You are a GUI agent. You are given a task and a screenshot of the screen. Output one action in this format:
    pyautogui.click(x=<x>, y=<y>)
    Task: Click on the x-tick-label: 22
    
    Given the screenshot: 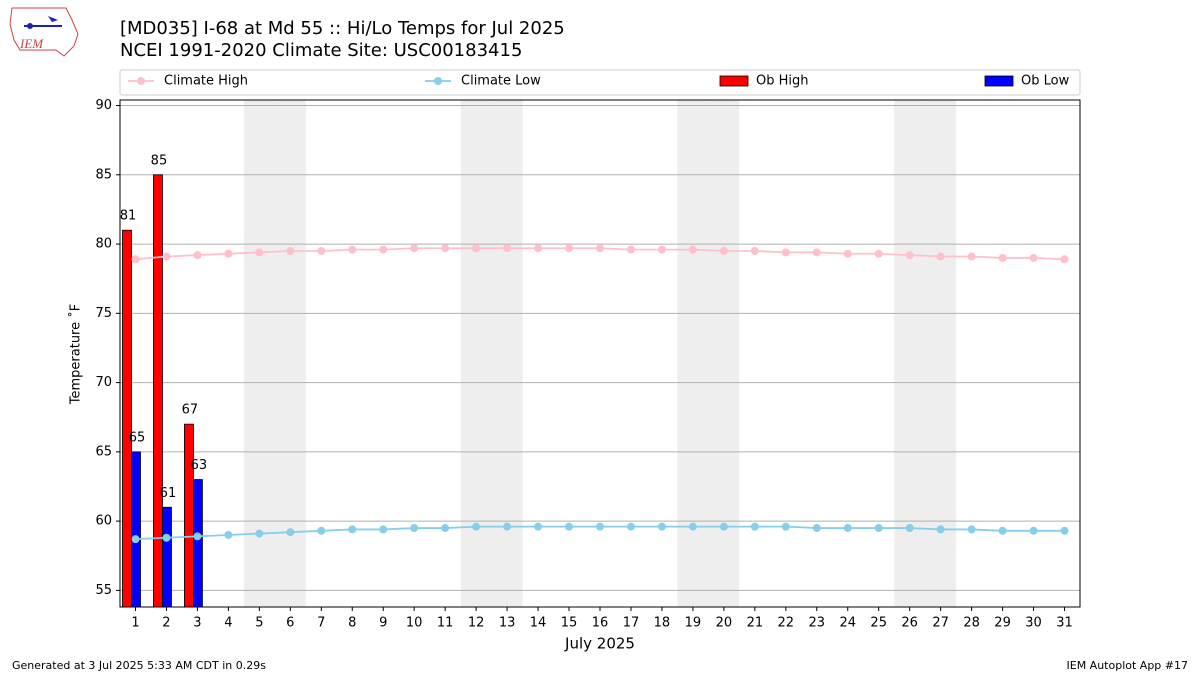 What is the action you would take?
    pyautogui.click(x=786, y=623)
    